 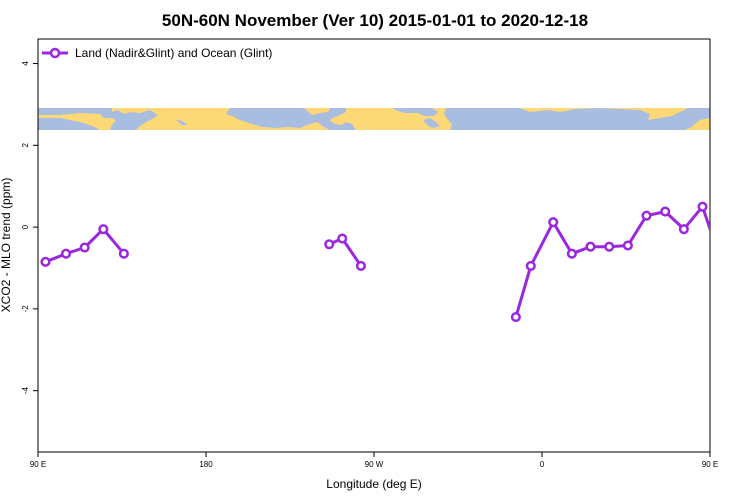 What do you see at coordinates (306, 120) in the screenshot?
I see `land-hudson` at bounding box center [306, 120].